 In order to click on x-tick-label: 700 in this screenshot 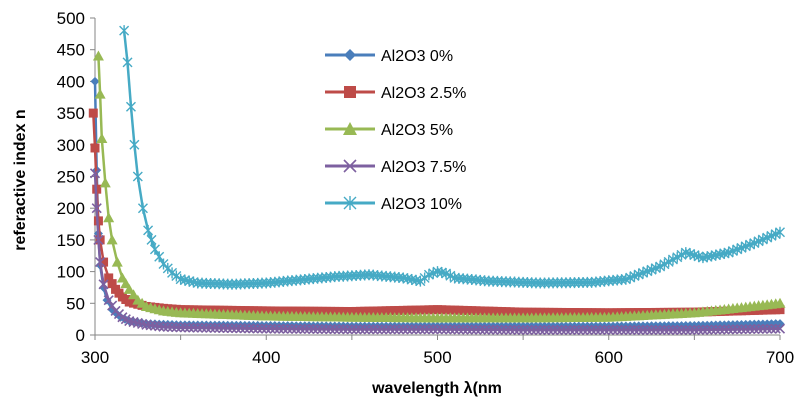, I will do `click(780, 357)`.